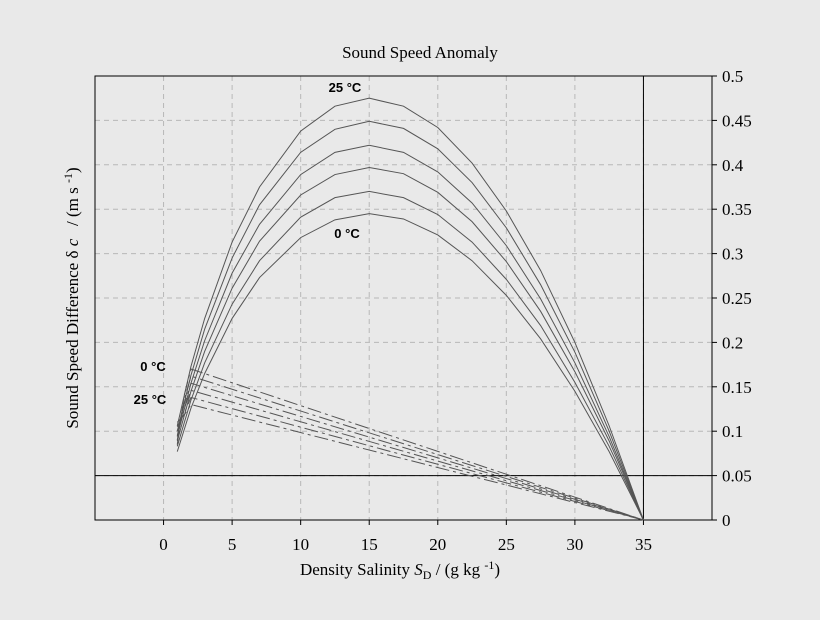 This screenshot has width=820, height=620. Describe the element at coordinates (732, 342) in the screenshot. I see `y-tick-label: 0.2` at that location.